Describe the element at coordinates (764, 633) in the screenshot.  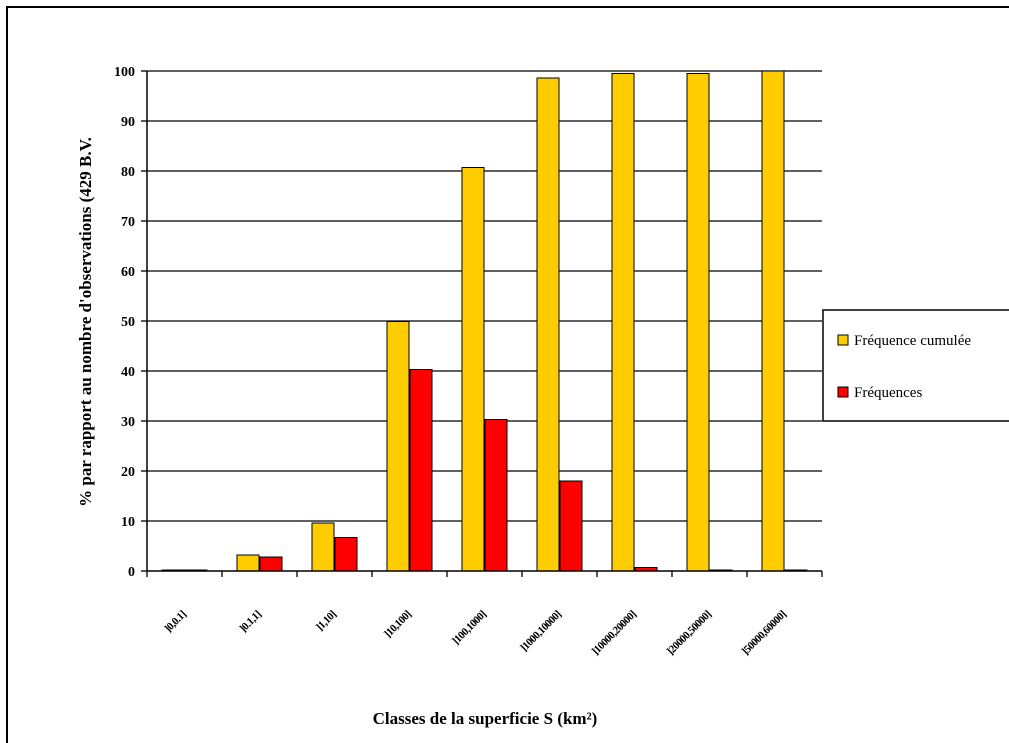
I see `x-tick-label: ]50000,60000]` at that location.